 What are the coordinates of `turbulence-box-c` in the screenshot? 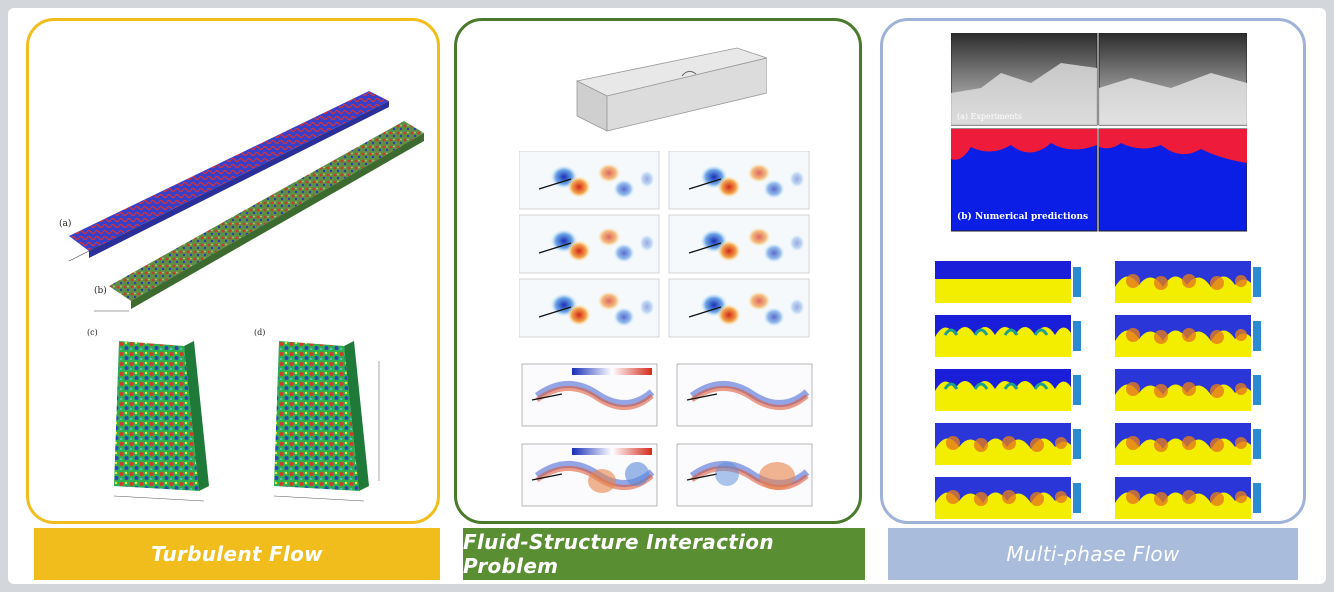 It's located at (156, 416).